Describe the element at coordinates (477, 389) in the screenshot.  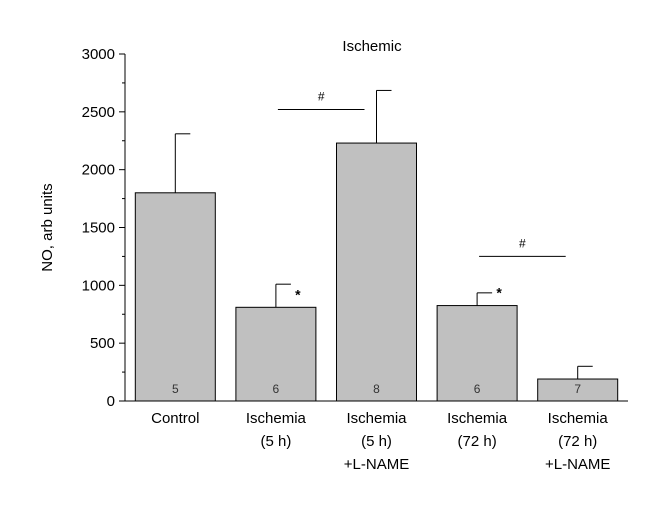
I see `n-label-4: 6` at that location.